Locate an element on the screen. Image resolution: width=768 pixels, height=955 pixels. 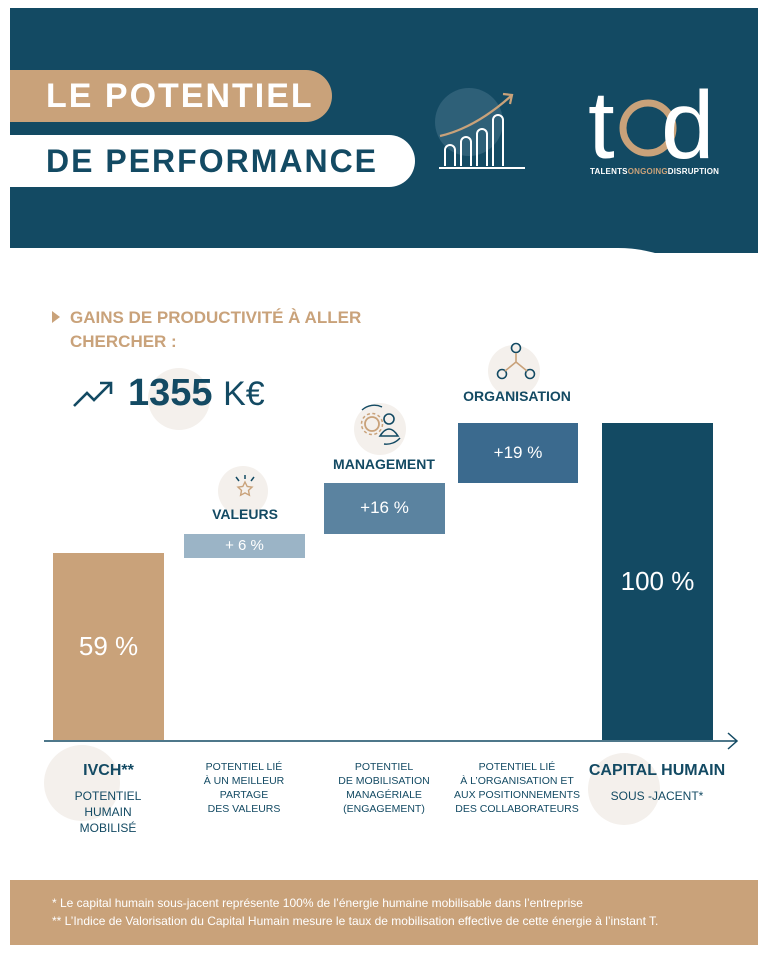
category-label-organisation: ORGANISATION is located at coordinates (517, 396).